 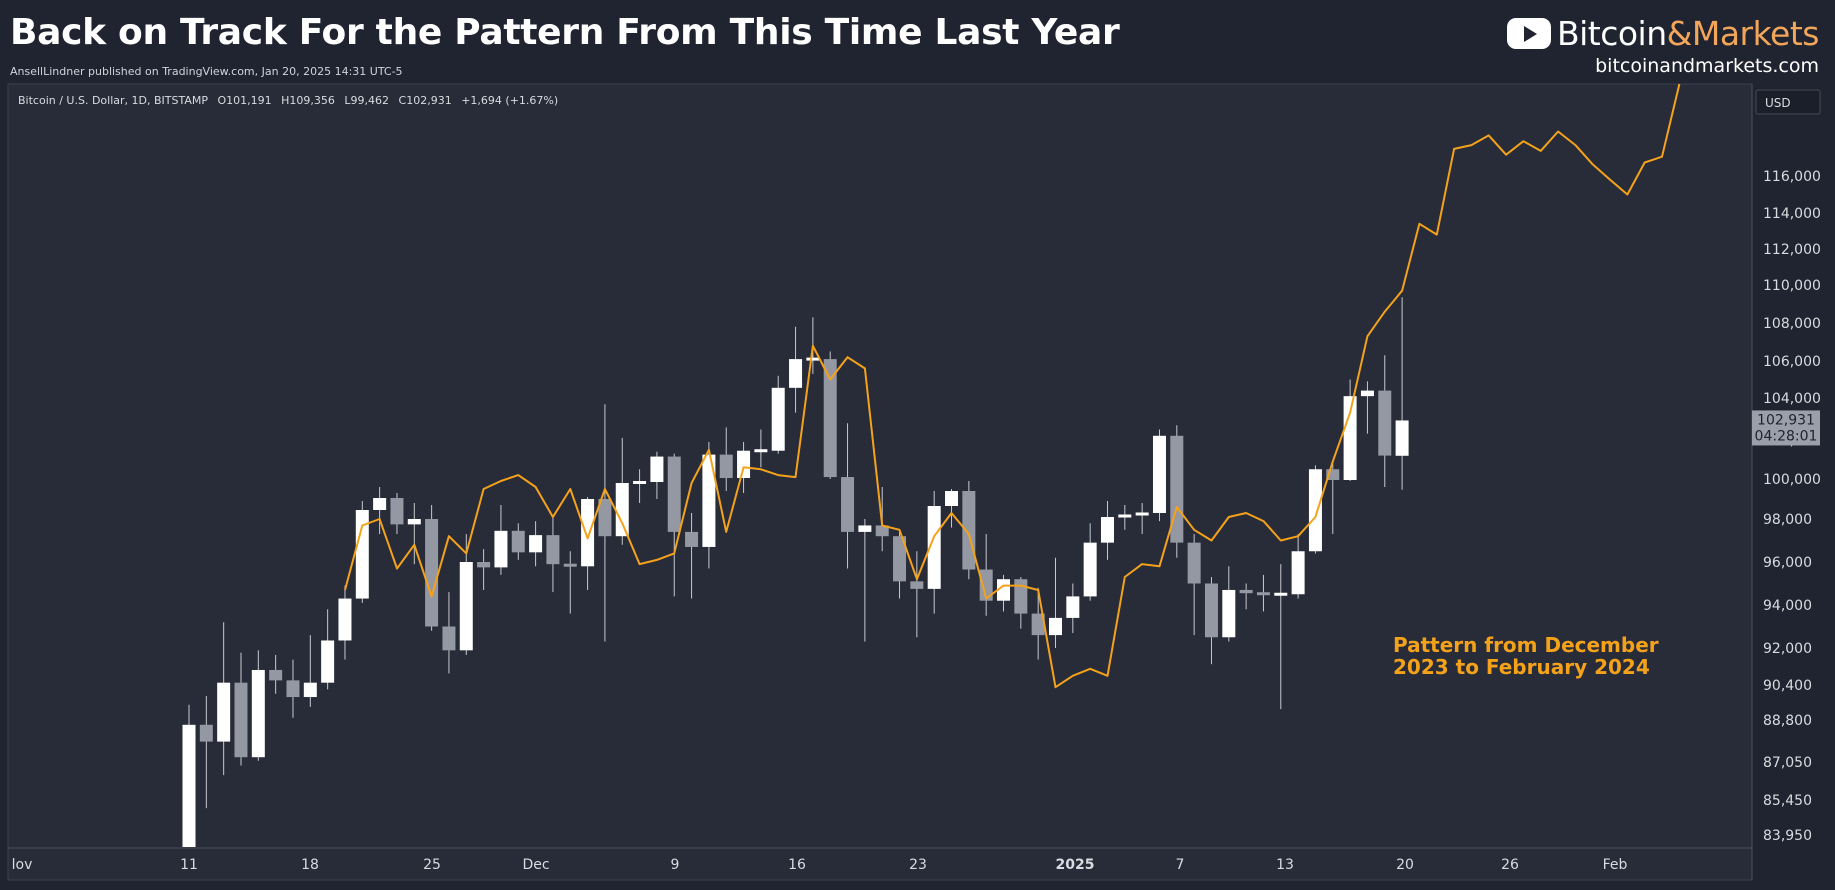 What do you see at coordinates (1615, 865) in the screenshot?
I see `x-tick-label: Feb` at bounding box center [1615, 865].